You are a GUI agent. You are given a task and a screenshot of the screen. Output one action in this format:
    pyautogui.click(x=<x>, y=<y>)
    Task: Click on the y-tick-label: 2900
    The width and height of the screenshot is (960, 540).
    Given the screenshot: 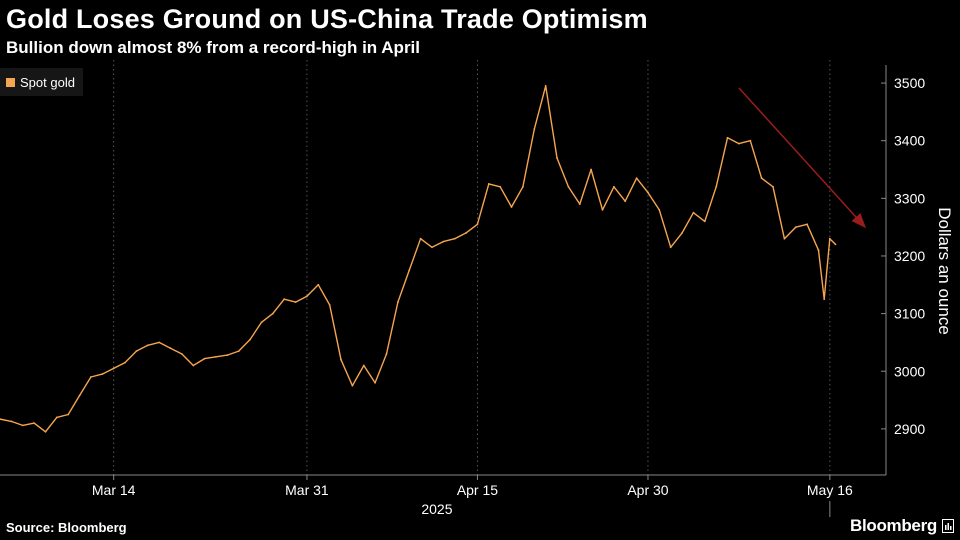 What is the action you would take?
    pyautogui.click(x=909, y=429)
    